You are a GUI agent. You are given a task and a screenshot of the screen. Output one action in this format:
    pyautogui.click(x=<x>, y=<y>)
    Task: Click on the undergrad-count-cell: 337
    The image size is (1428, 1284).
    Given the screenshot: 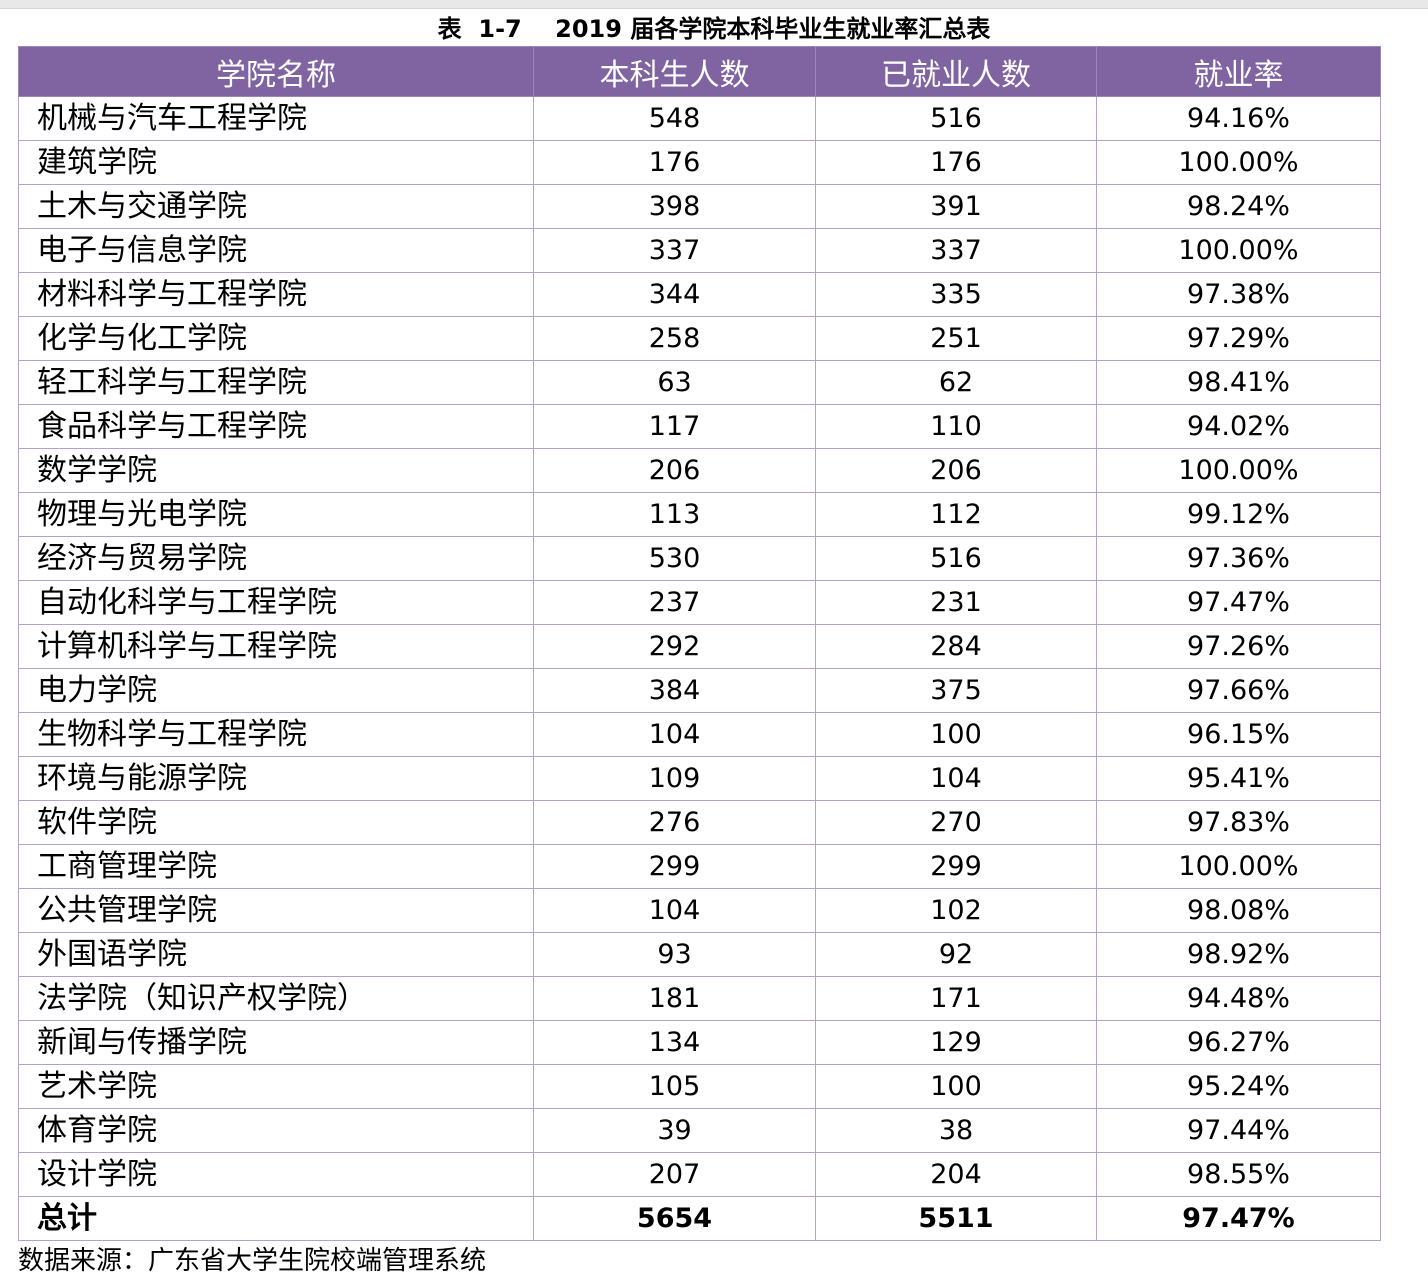 What is the action you would take?
    pyautogui.click(x=674, y=250)
    